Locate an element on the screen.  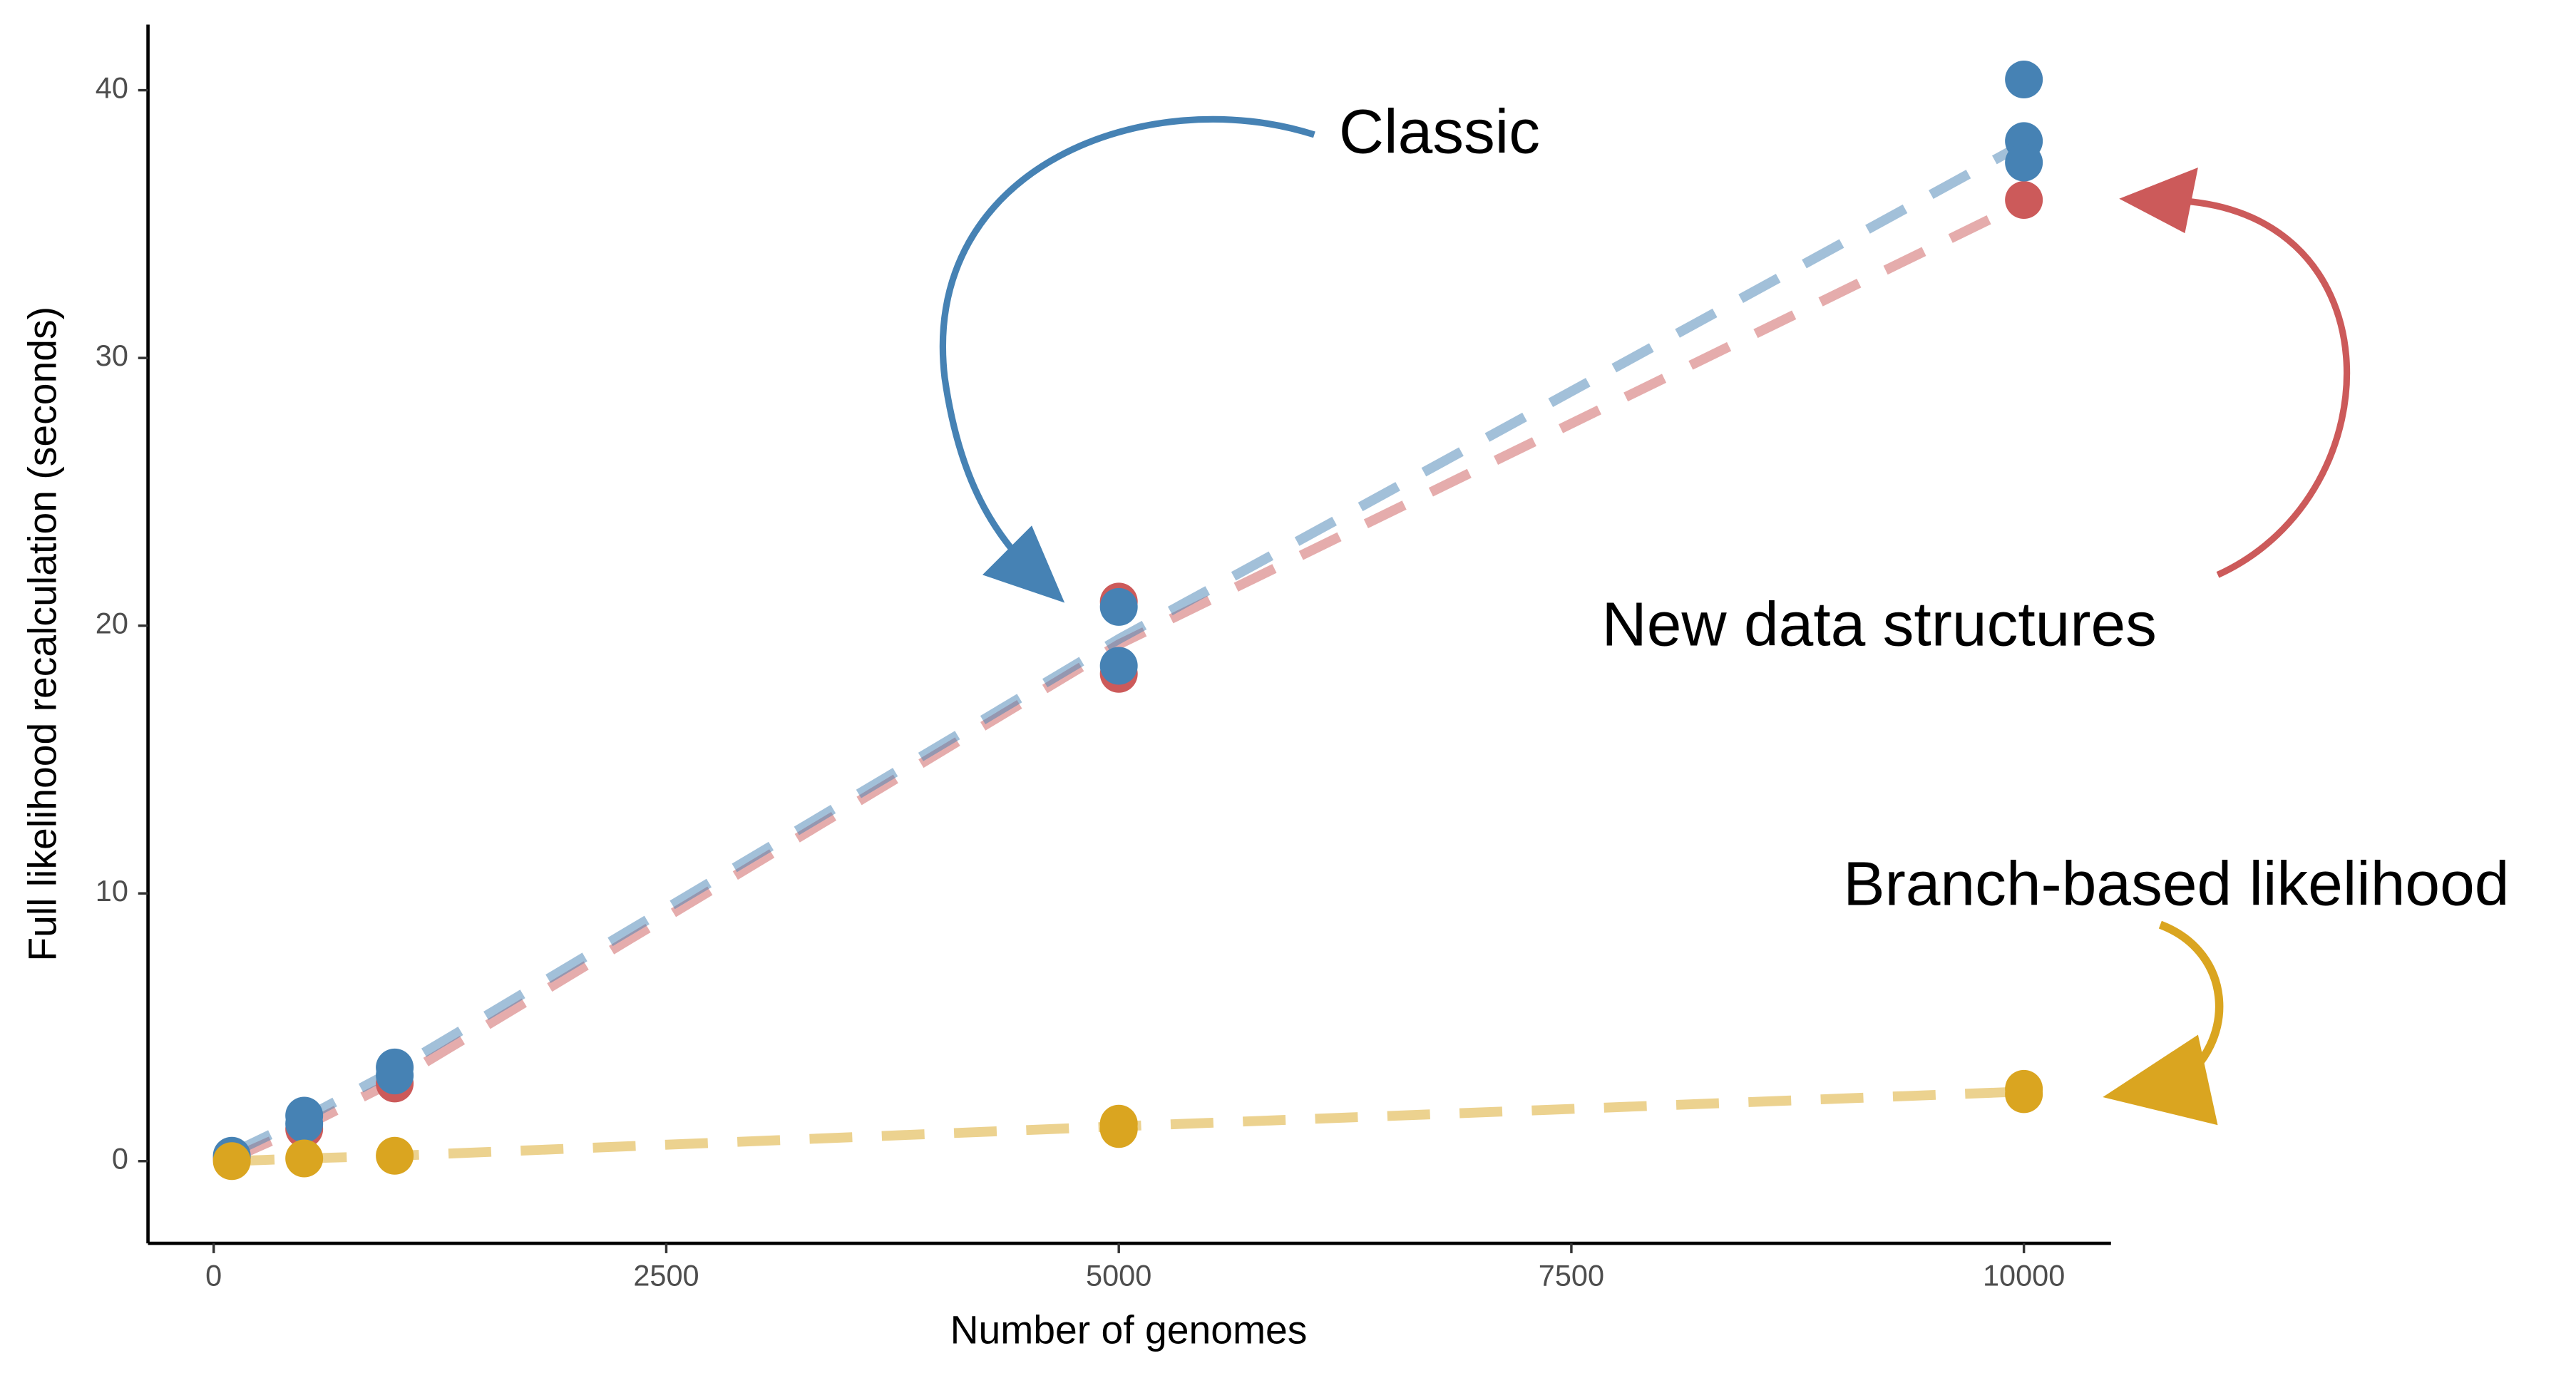
annotation: New data structures is located at coordinates (1879, 624).